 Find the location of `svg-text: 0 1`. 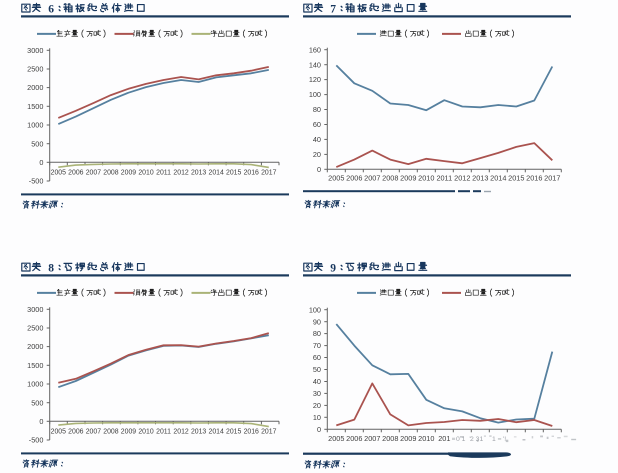

svg-text: 0 1 is located at coordinates (461, 439).